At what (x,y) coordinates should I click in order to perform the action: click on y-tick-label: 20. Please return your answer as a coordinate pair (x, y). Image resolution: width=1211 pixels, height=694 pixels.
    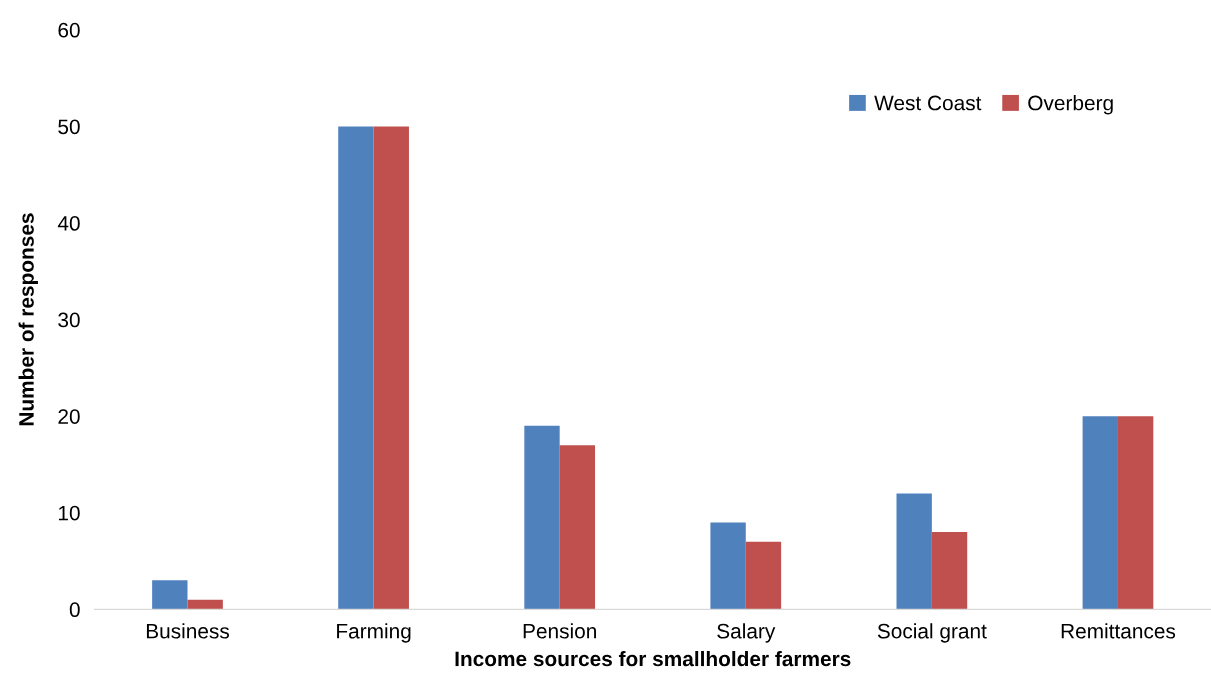
    Looking at the image, I should click on (69, 416).